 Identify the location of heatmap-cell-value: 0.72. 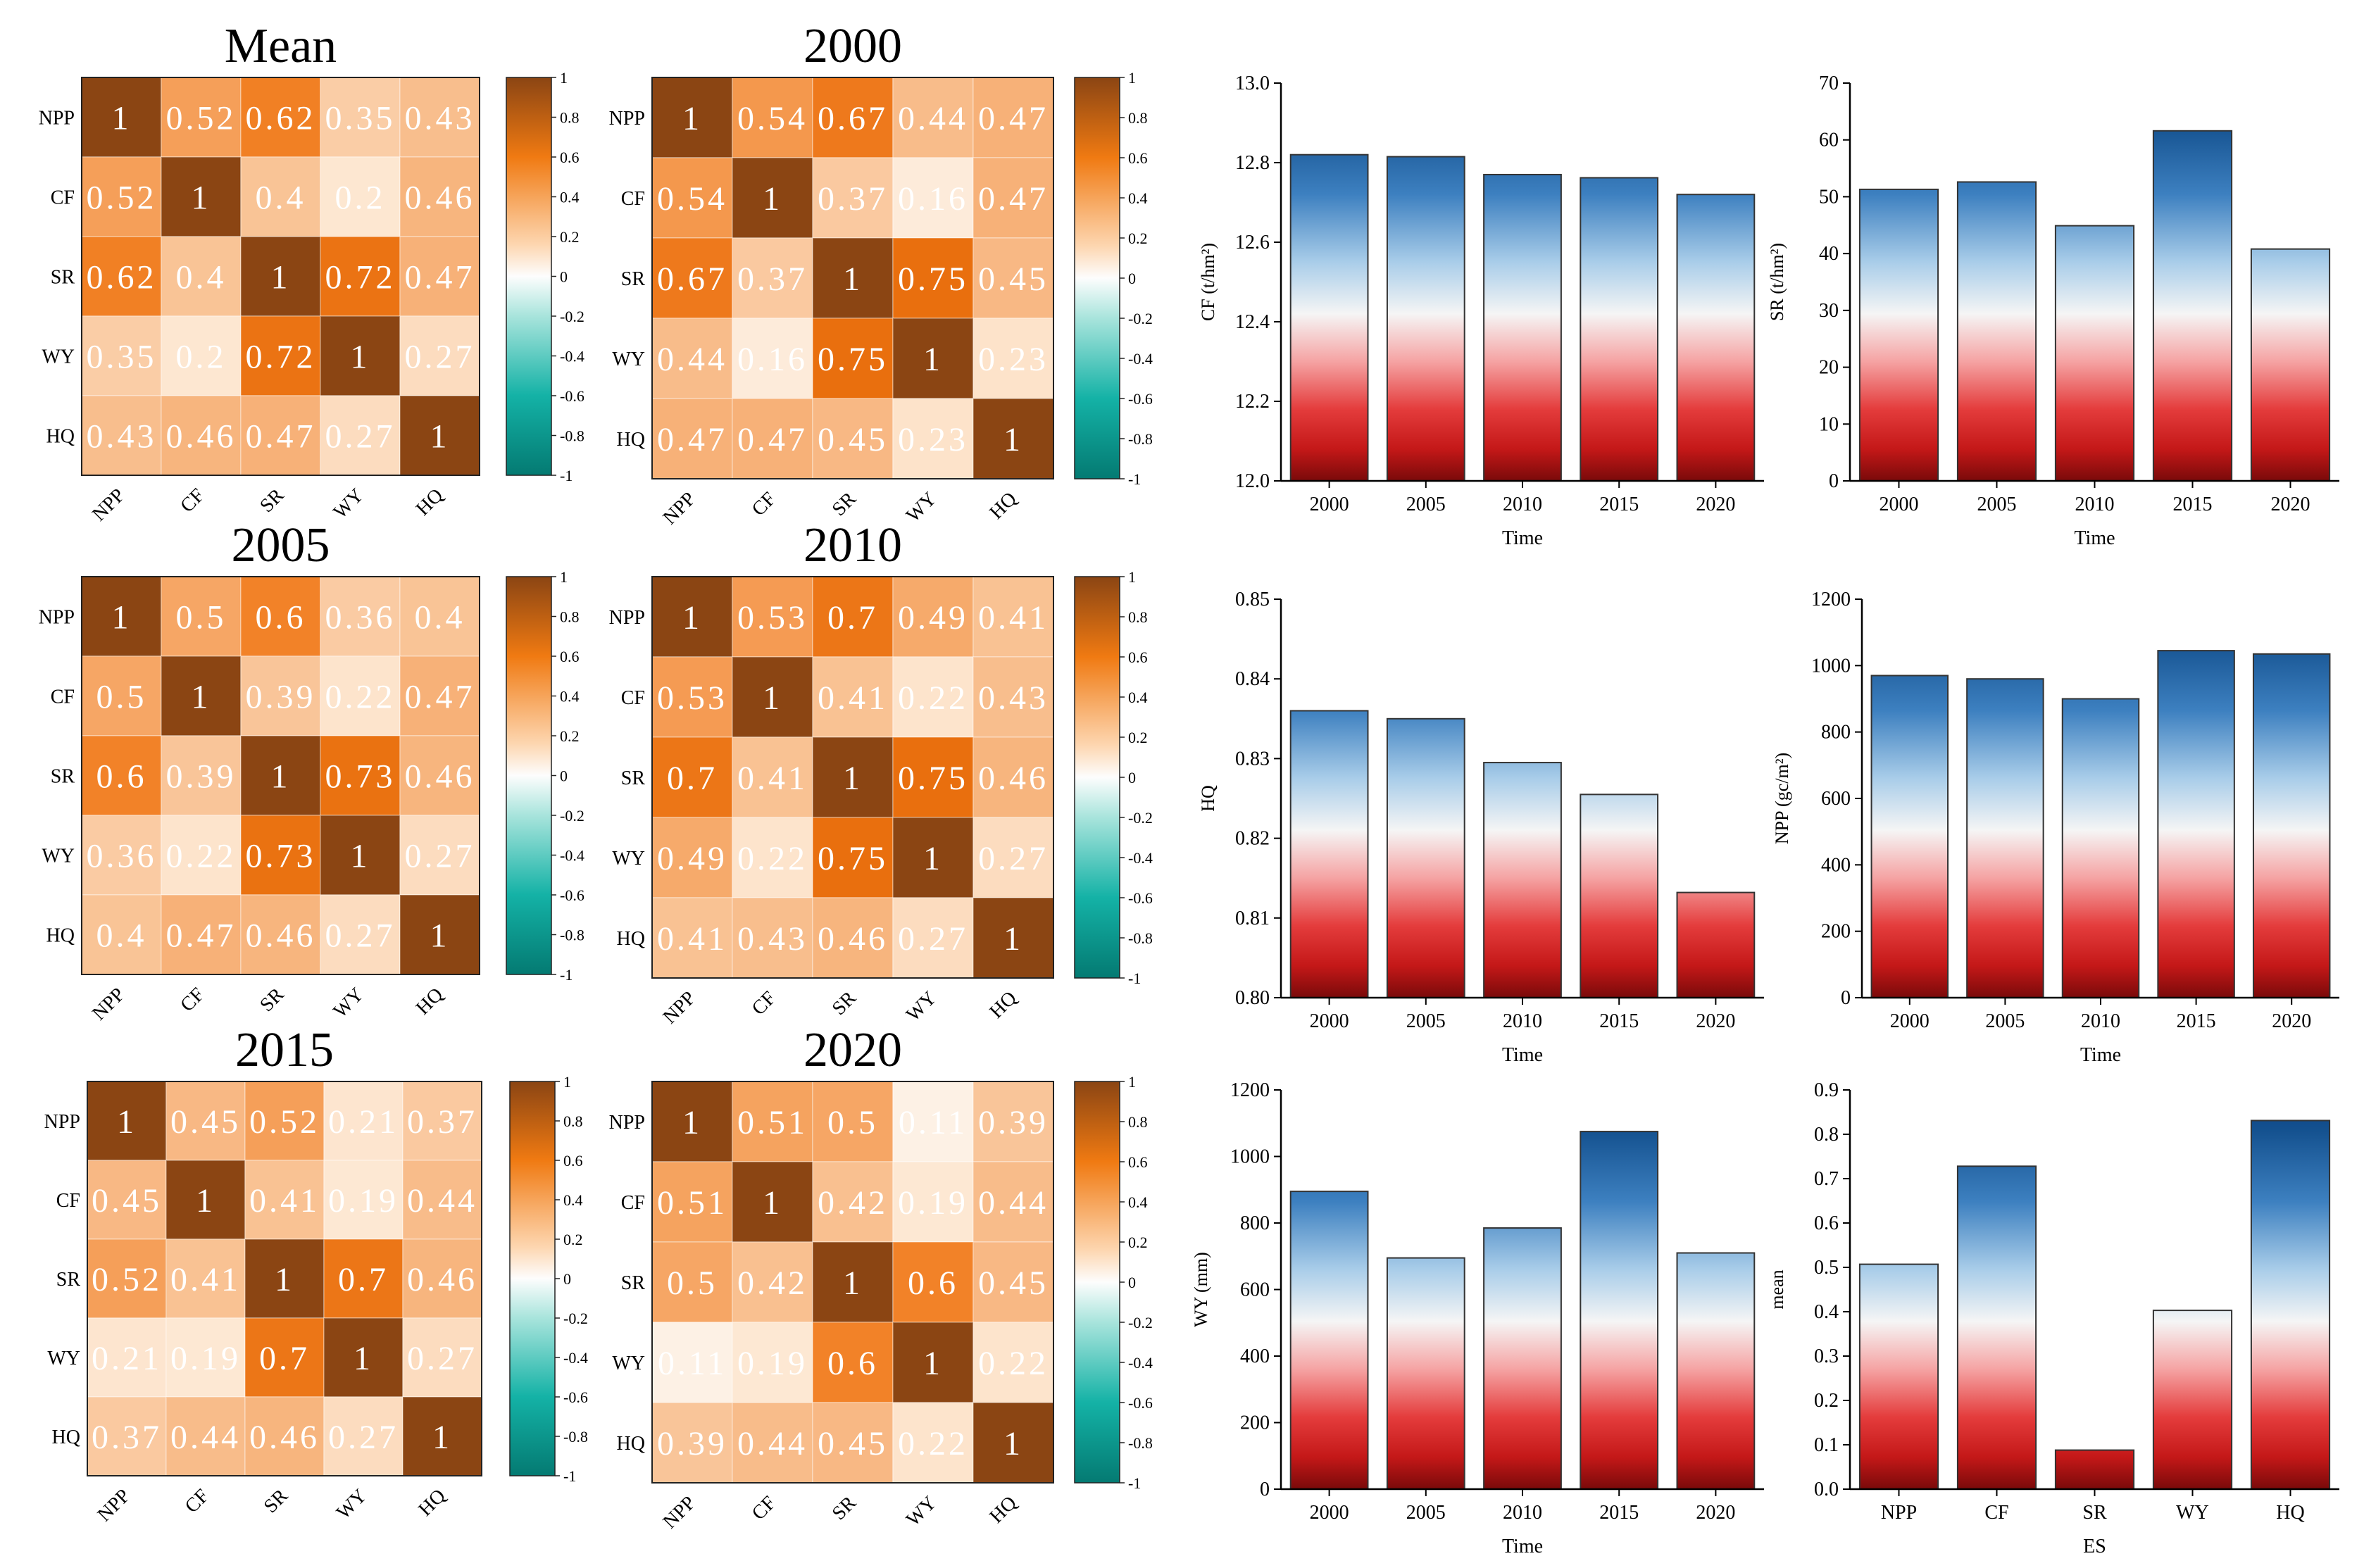
(281, 357).